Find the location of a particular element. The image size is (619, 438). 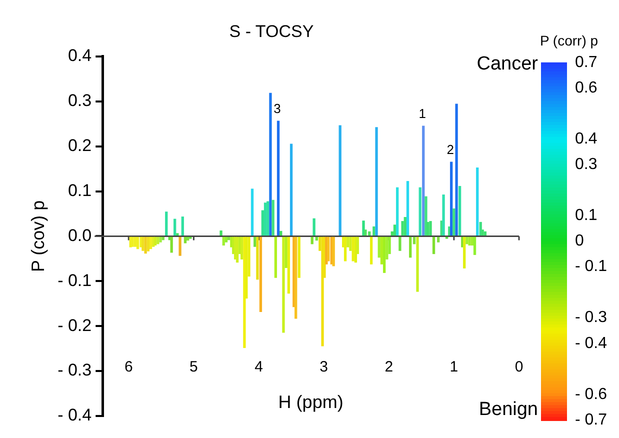

color-bar-title: P (corr) p is located at coordinates (569, 40).